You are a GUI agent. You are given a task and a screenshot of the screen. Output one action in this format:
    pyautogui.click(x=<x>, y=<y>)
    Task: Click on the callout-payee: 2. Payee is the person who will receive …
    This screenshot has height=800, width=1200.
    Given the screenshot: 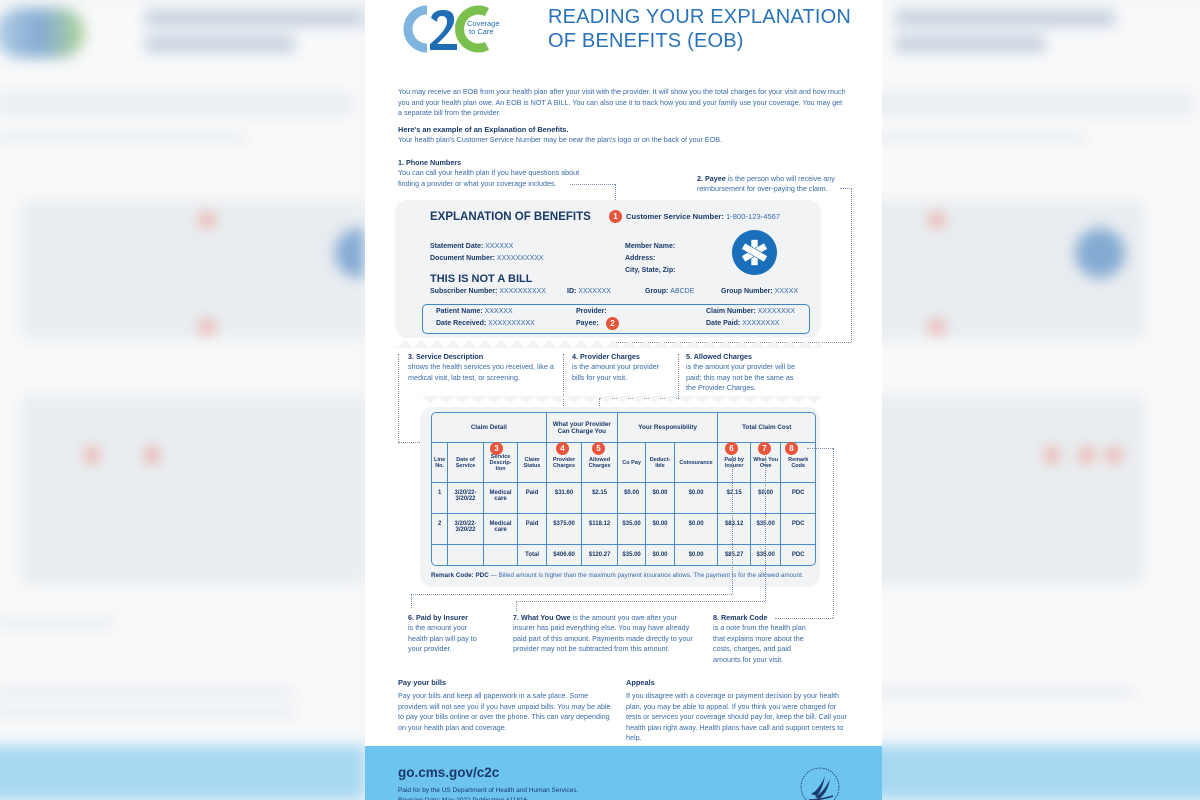 What is the action you would take?
    pyautogui.click(x=766, y=184)
    